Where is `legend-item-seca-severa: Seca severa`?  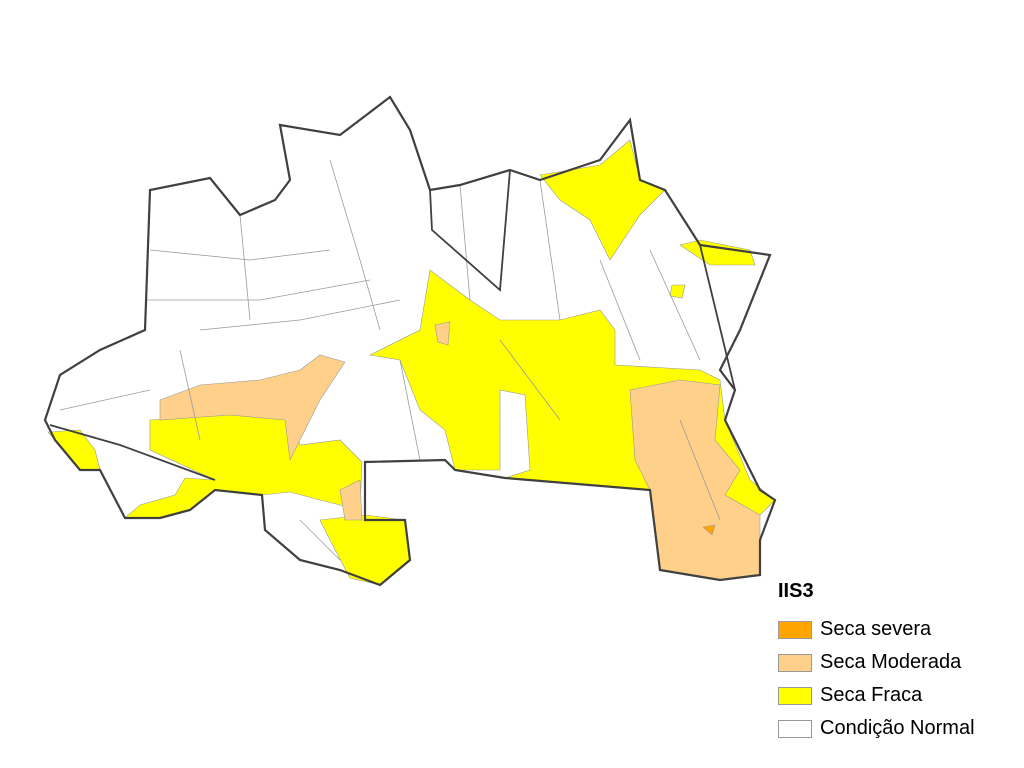
legend-item-seca-severa: Seca severa is located at coordinates (876, 629).